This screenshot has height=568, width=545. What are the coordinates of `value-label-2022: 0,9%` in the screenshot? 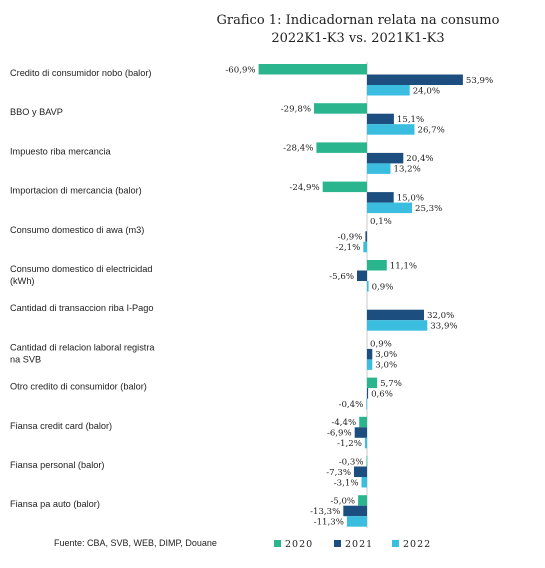 It's located at (383, 287).